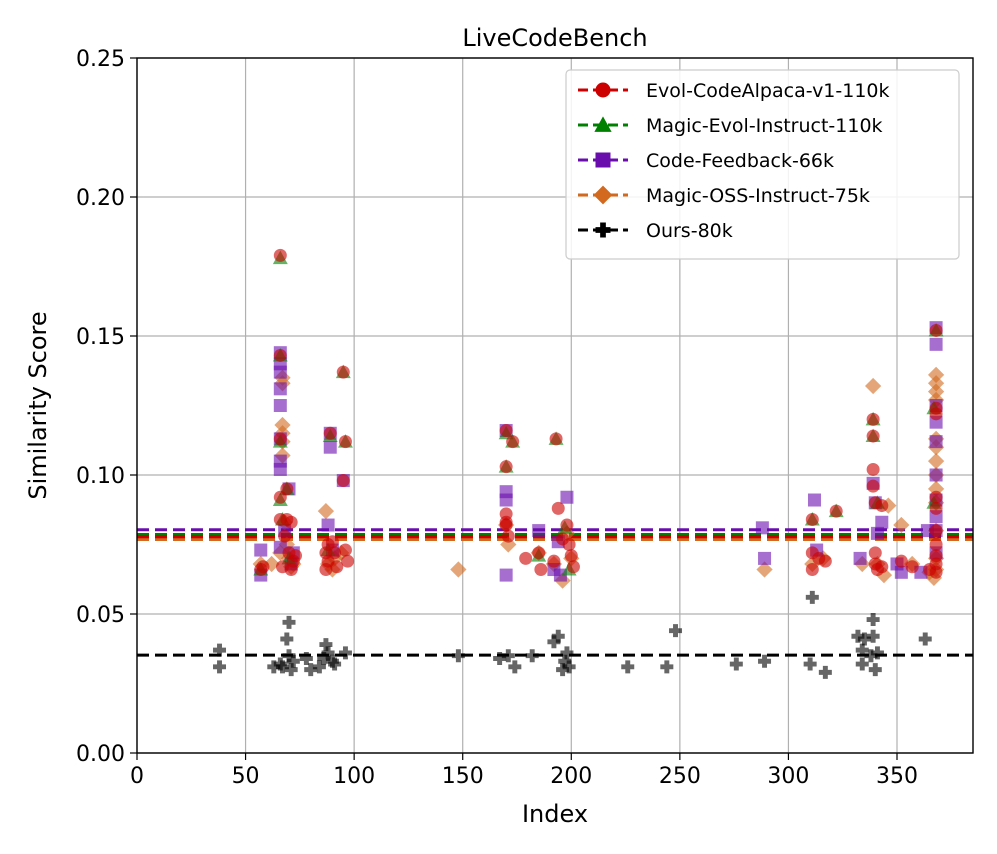  Describe the element at coordinates (572, 634) in the screenshot. I see `series-ours-80k` at that location.